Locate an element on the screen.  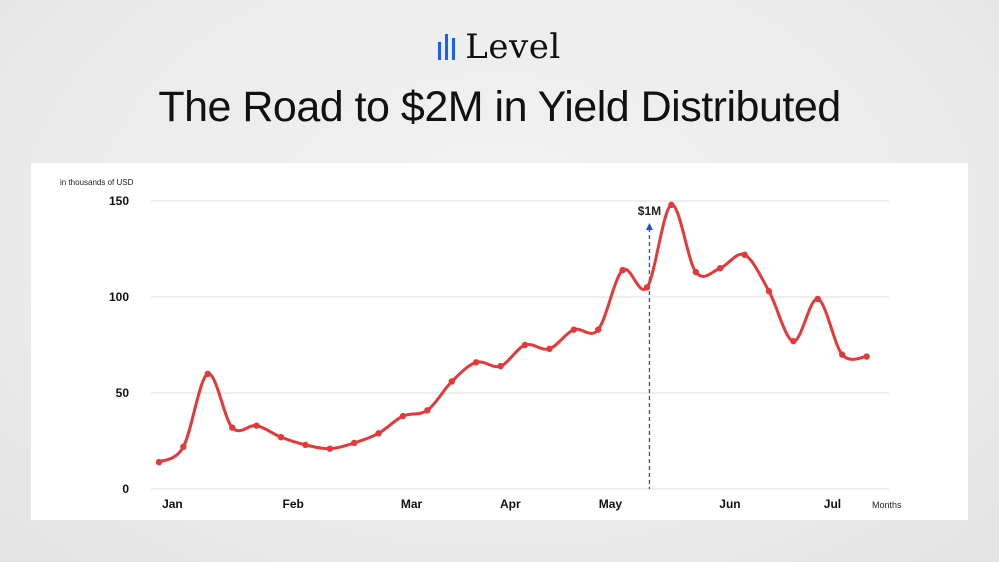
x-tick-label: Feb is located at coordinates (293, 504).